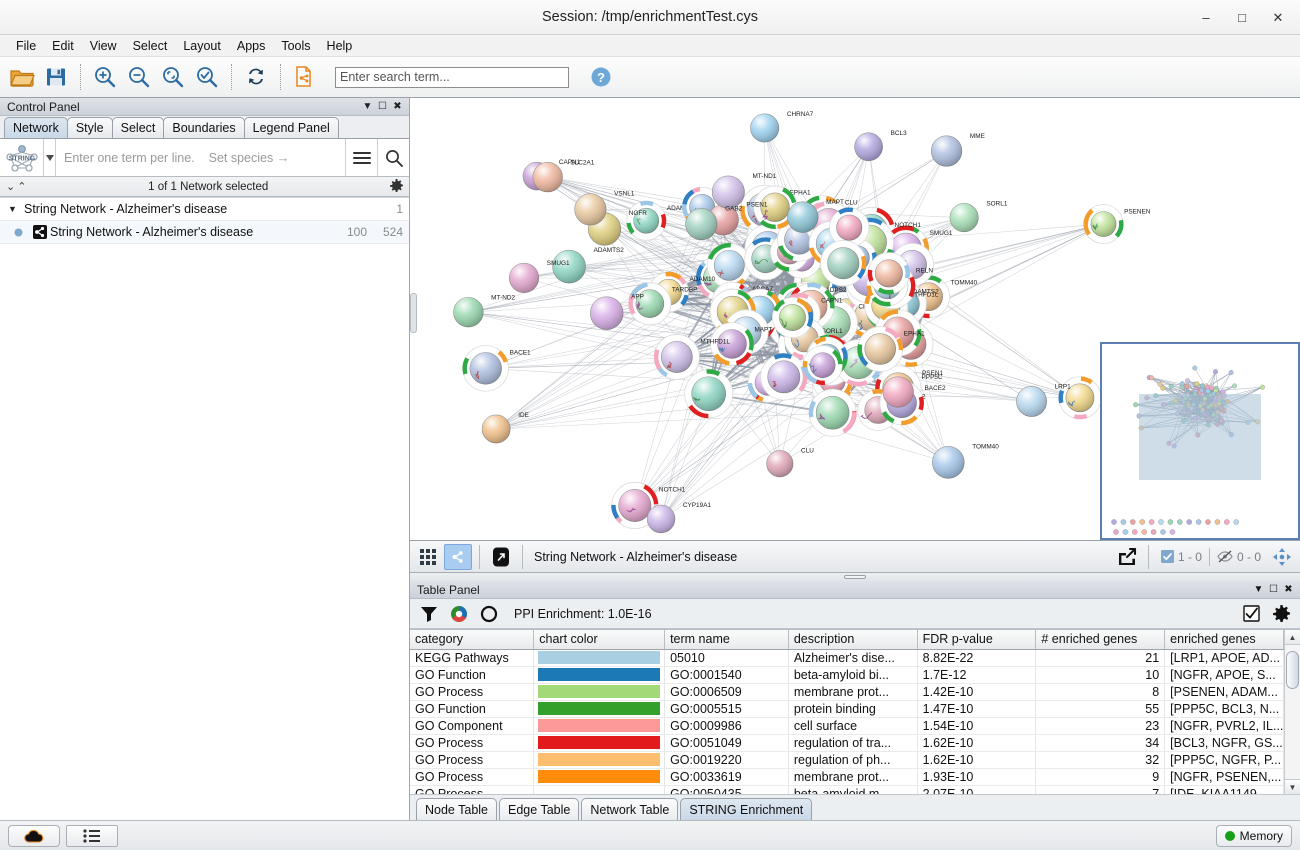  I want to click on tab-edge-table: Edge Table, so click(539, 809).